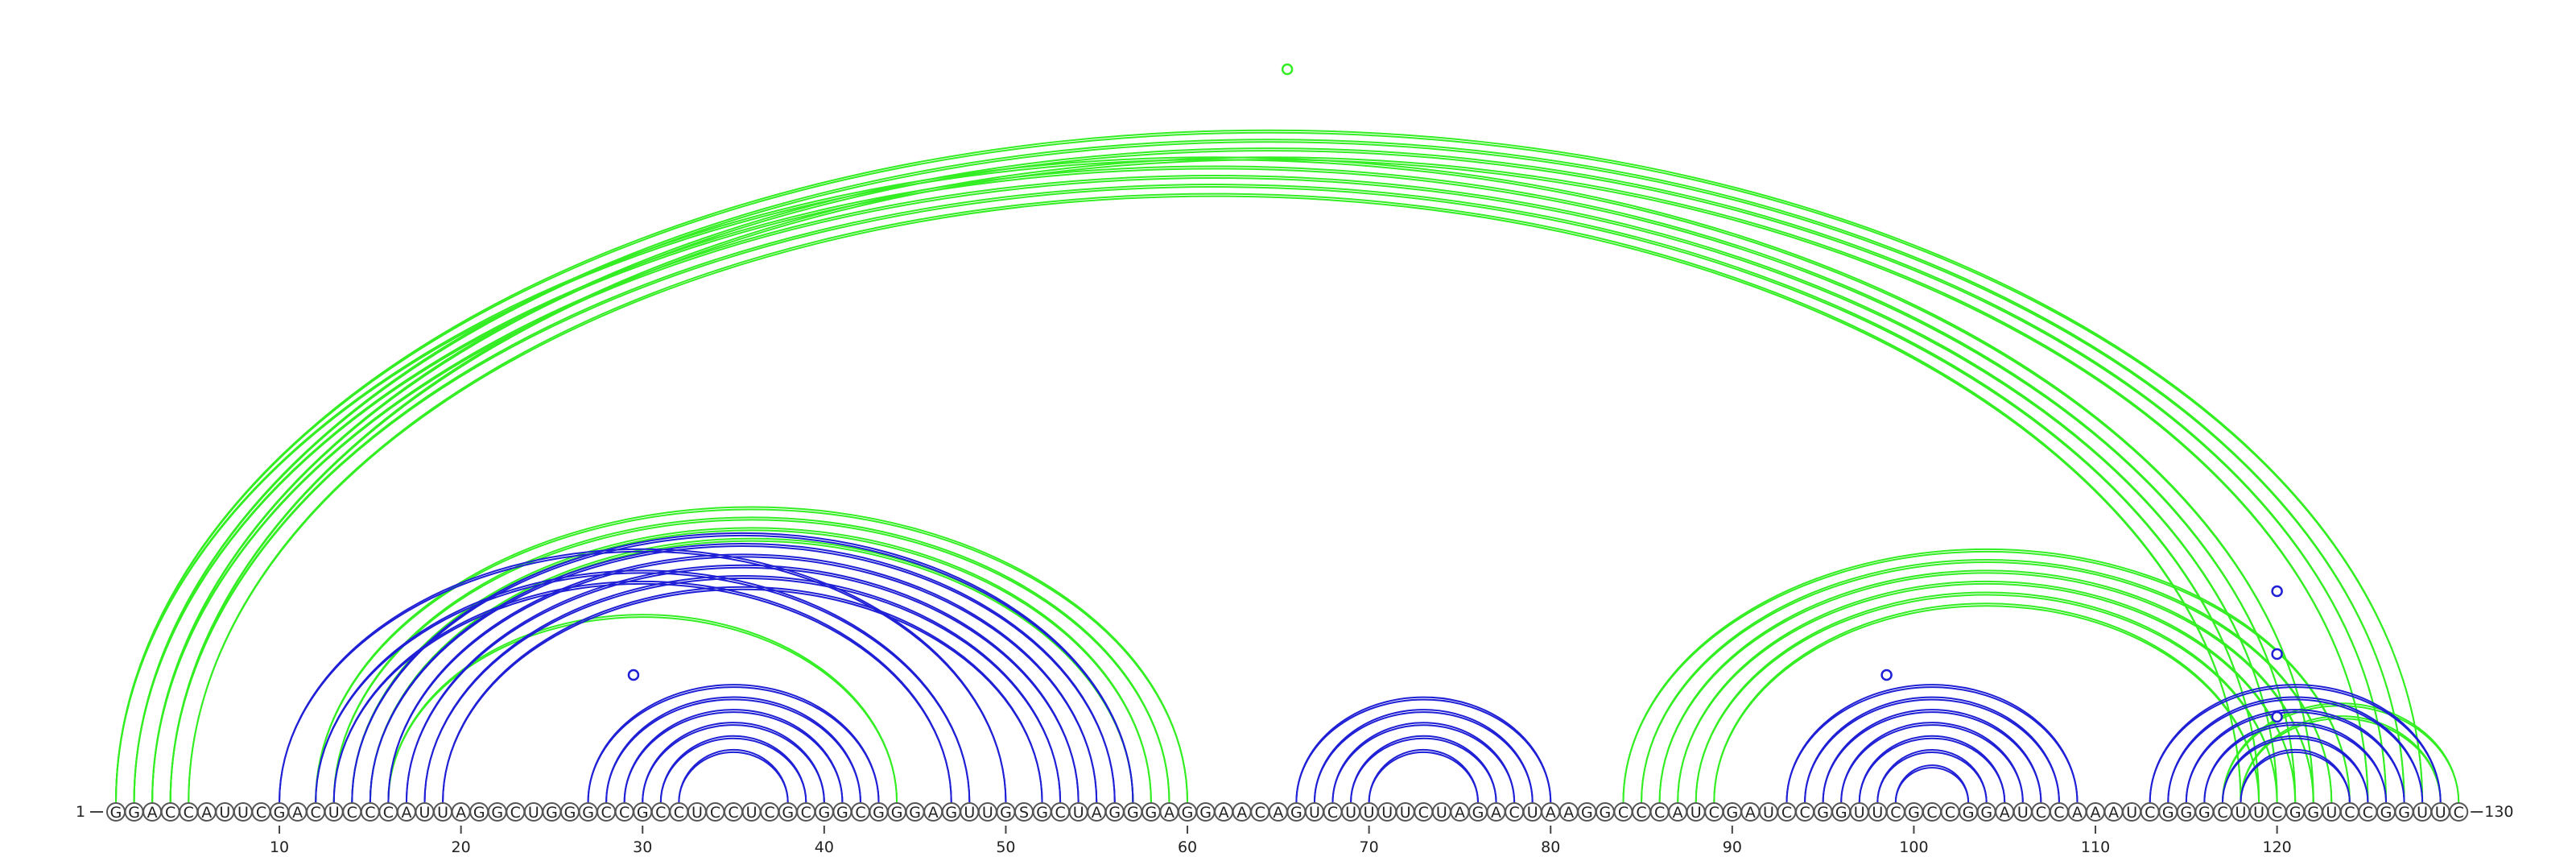  Describe the element at coordinates (1550, 847) in the screenshot. I see `axis-tick-label: 80` at that location.